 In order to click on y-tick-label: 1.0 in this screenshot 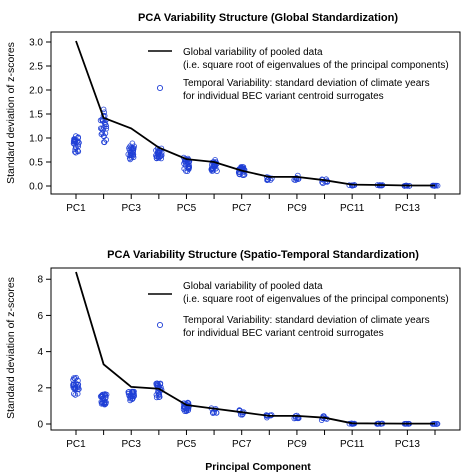, I will do `click(36, 139)`.